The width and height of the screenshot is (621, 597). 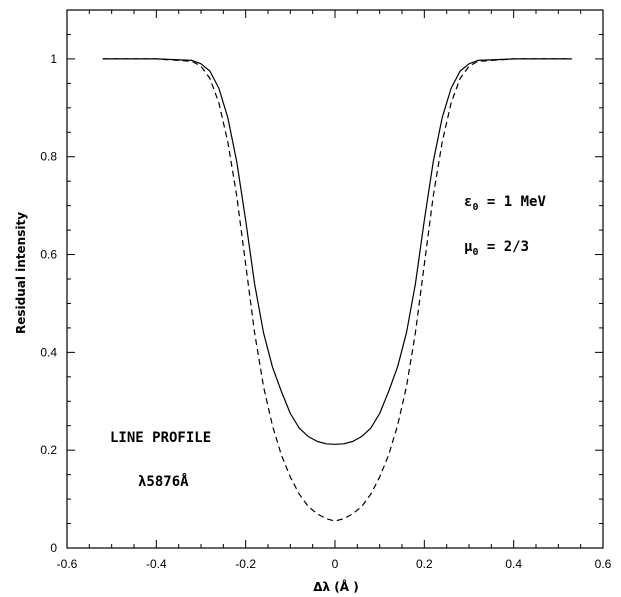 I want to click on epsilon-subscript: 0, so click(x=475, y=207).